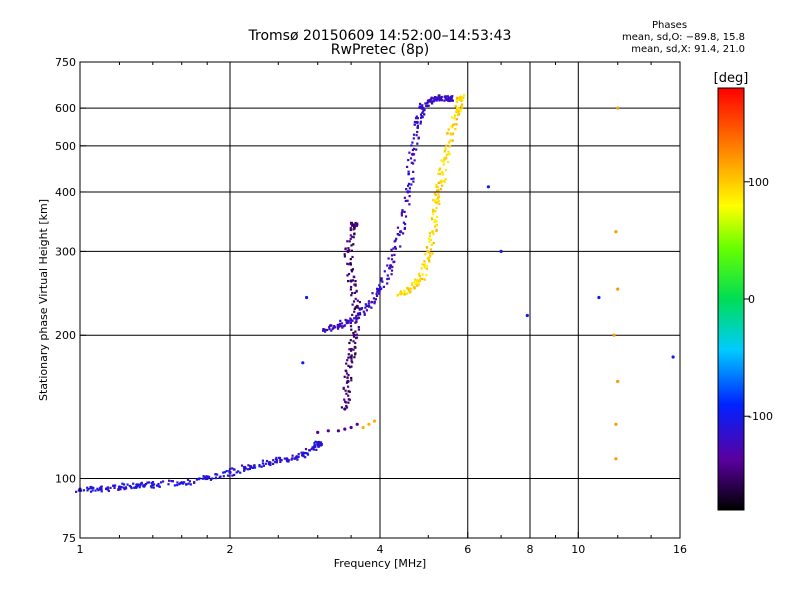 This screenshot has height=600, width=800. I want to click on y-axis-label: Stationary phase Virtual Height [km], so click(43, 300).